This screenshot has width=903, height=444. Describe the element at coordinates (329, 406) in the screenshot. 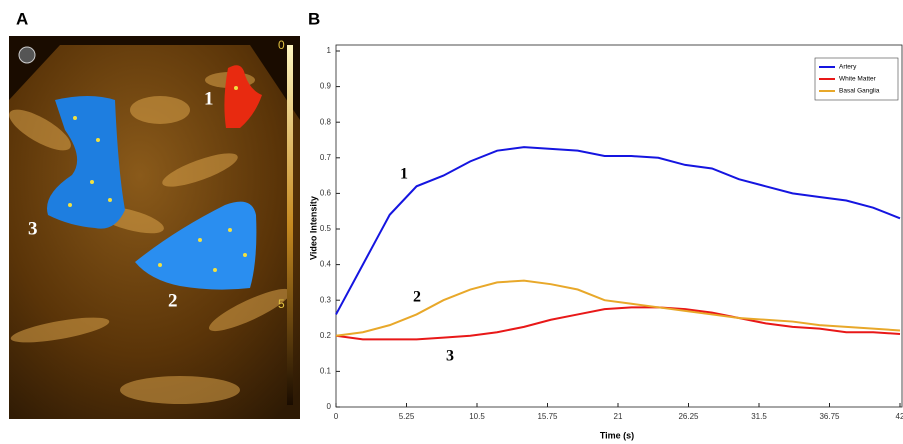

I see `y-tick-label: 0` at that location.